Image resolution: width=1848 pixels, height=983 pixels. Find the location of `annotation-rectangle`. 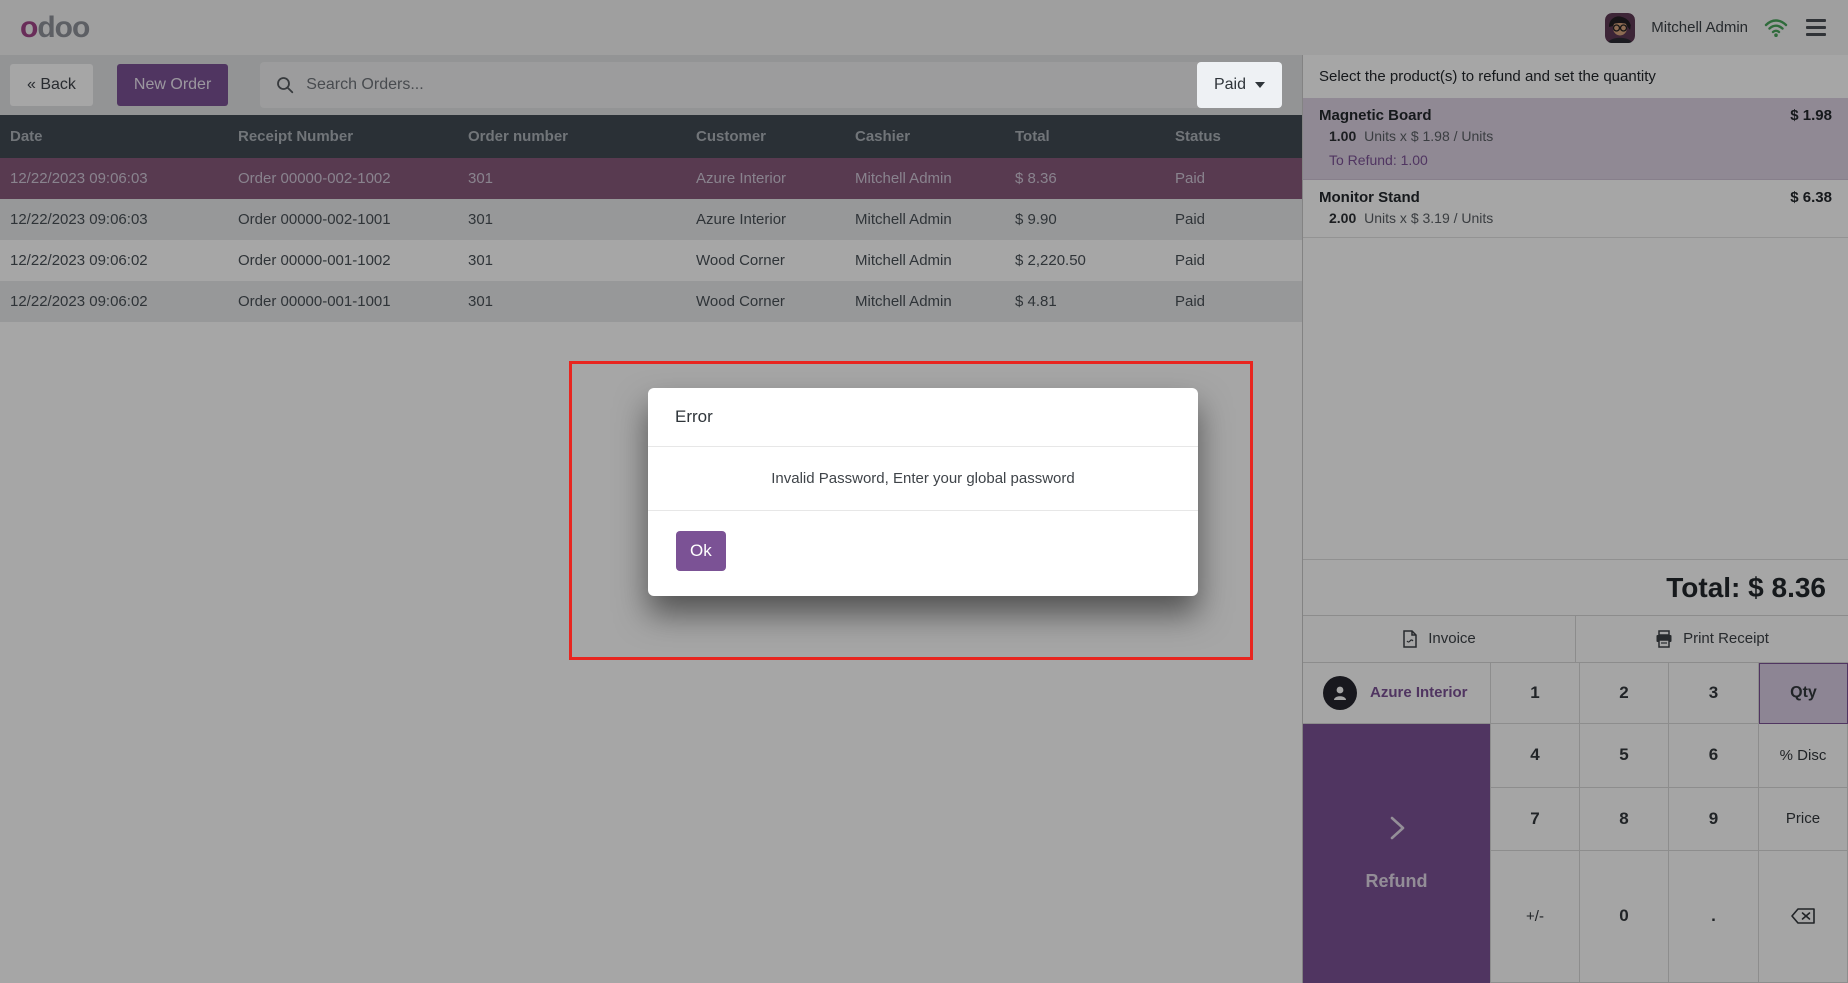

annotation-rectangle is located at coordinates (911, 510).